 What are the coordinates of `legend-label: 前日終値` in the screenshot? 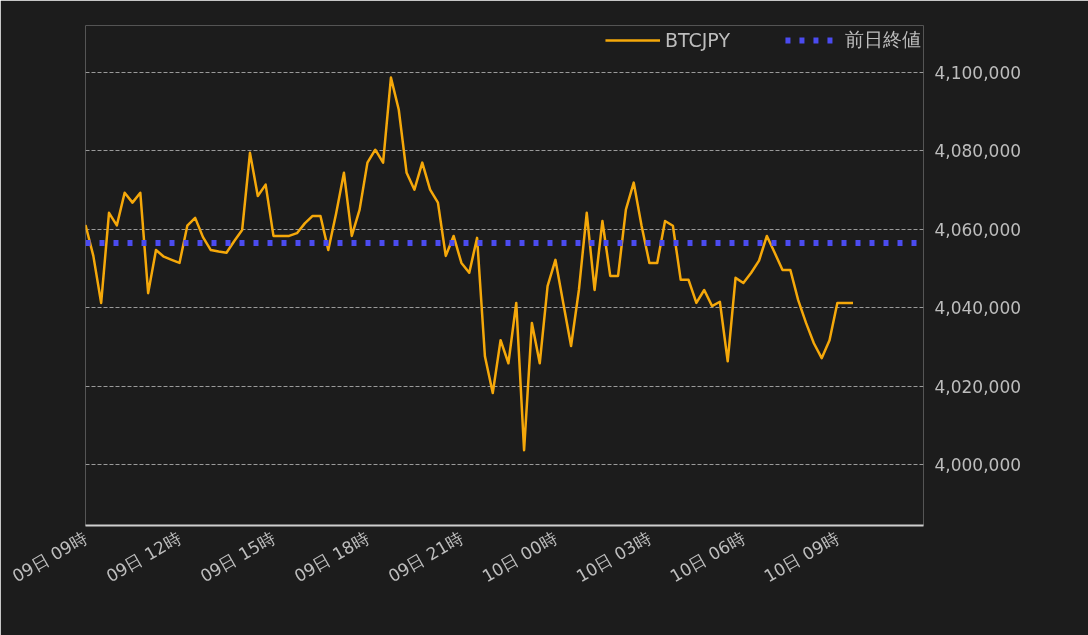 It's located at (883, 39).